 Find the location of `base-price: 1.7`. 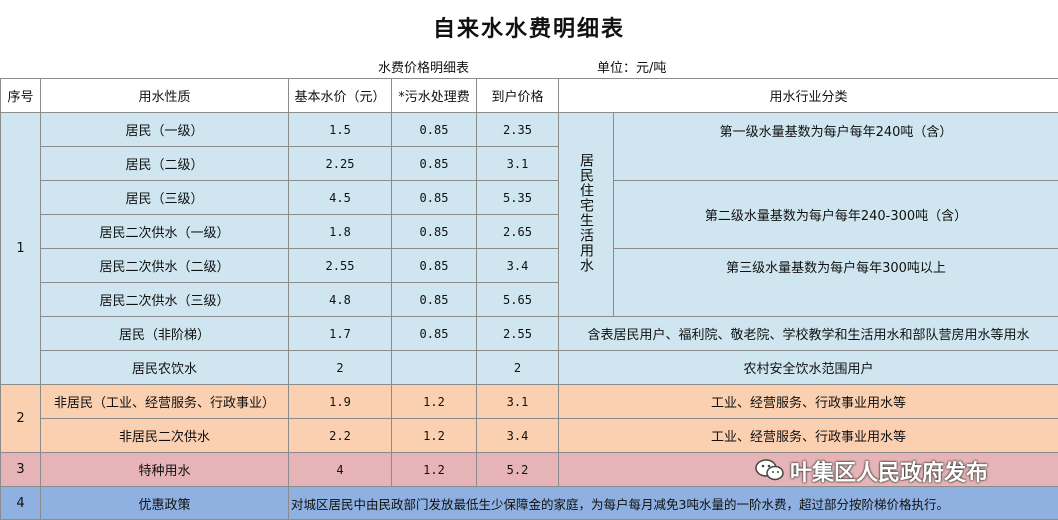

base-price: 1.7 is located at coordinates (340, 334).